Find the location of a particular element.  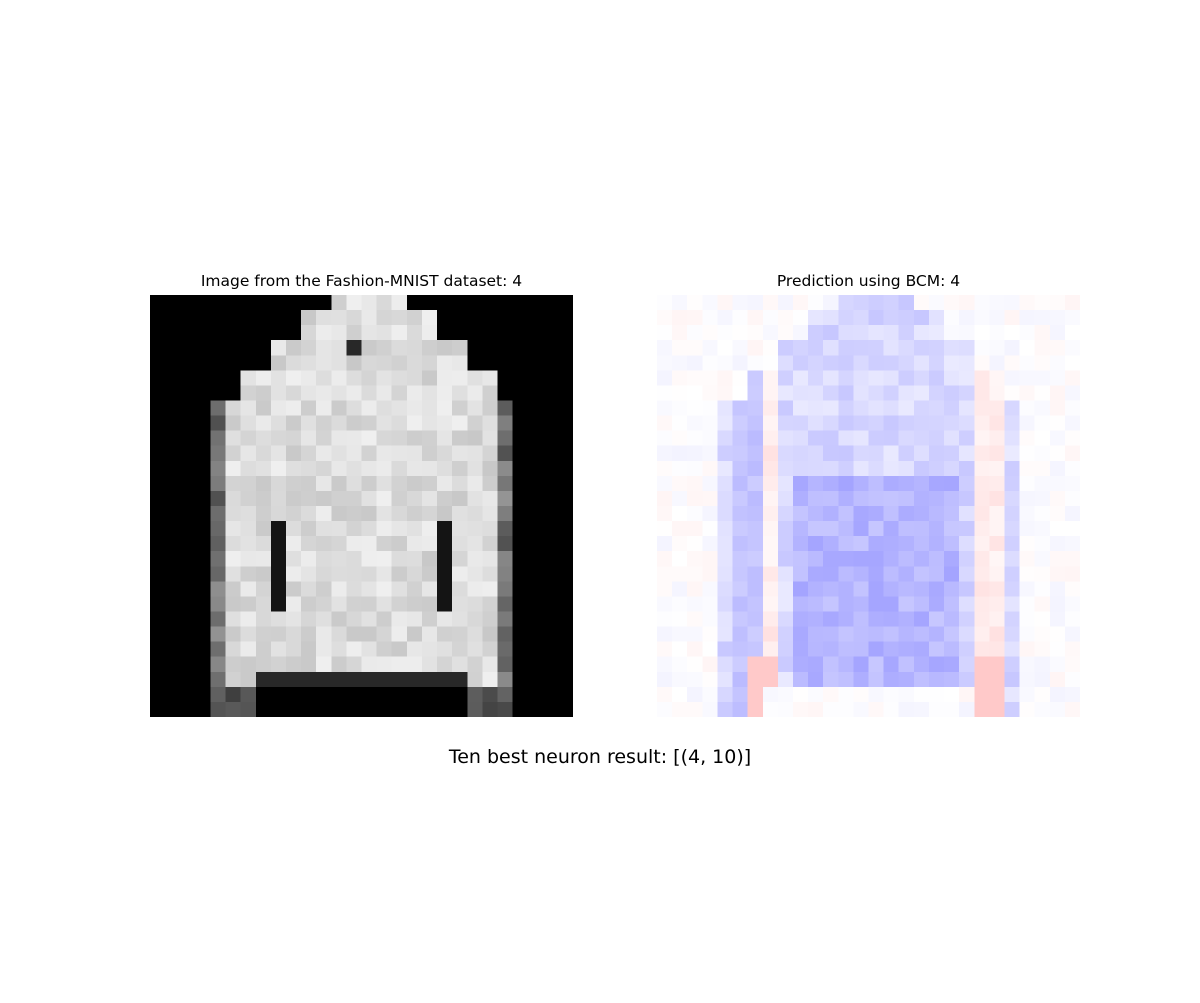

jacket-image-icon is located at coordinates (361, 506).